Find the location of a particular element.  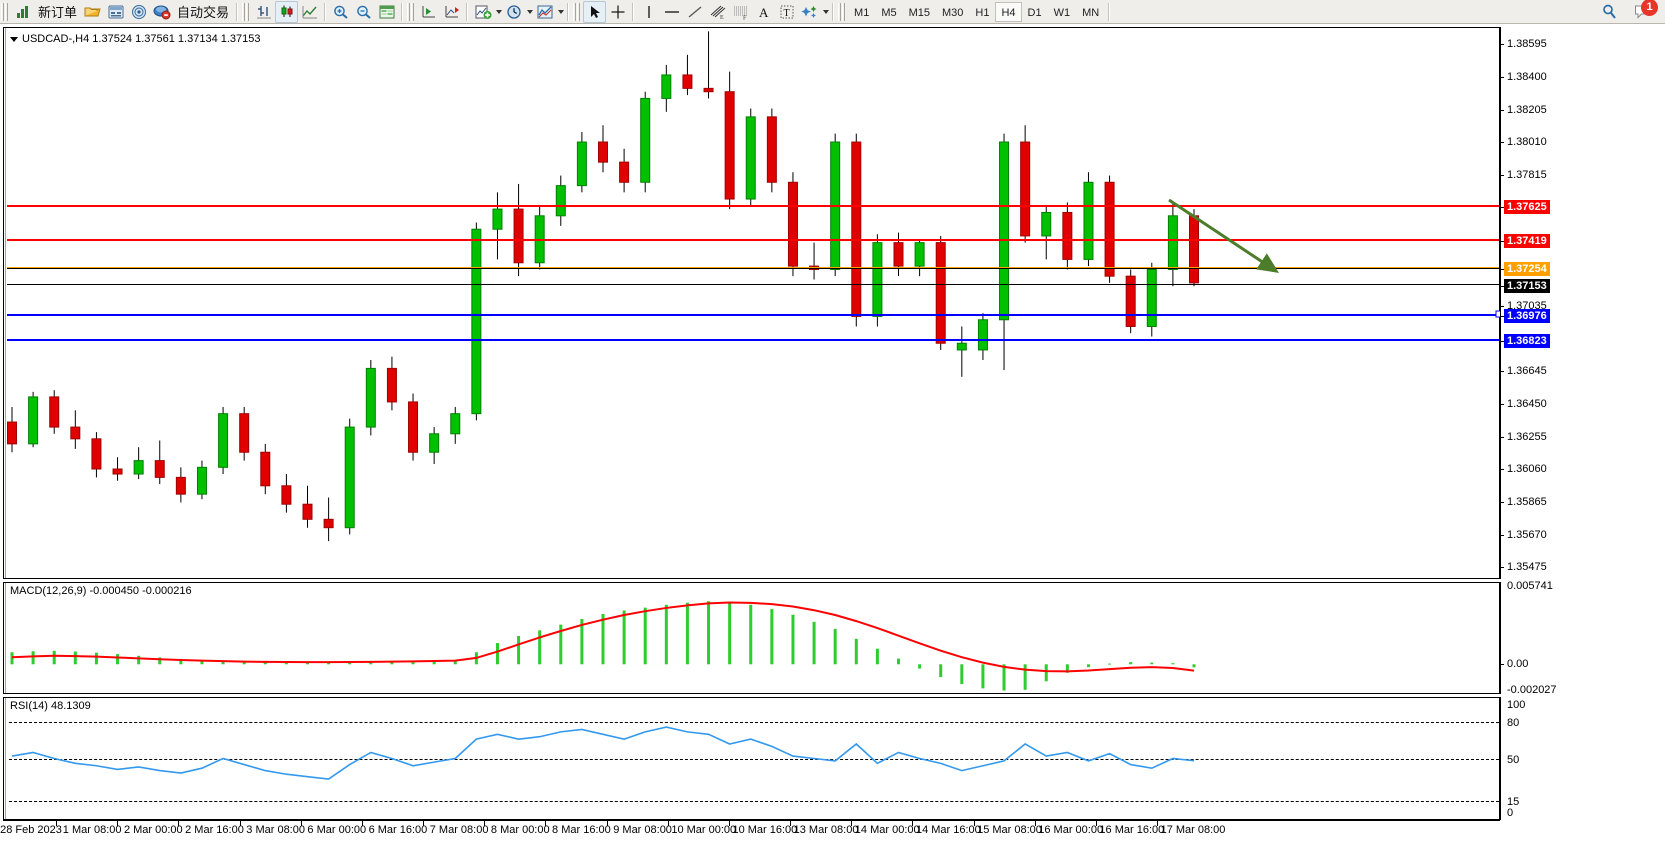

level-line-last-price is located at coordinates (751, 285).